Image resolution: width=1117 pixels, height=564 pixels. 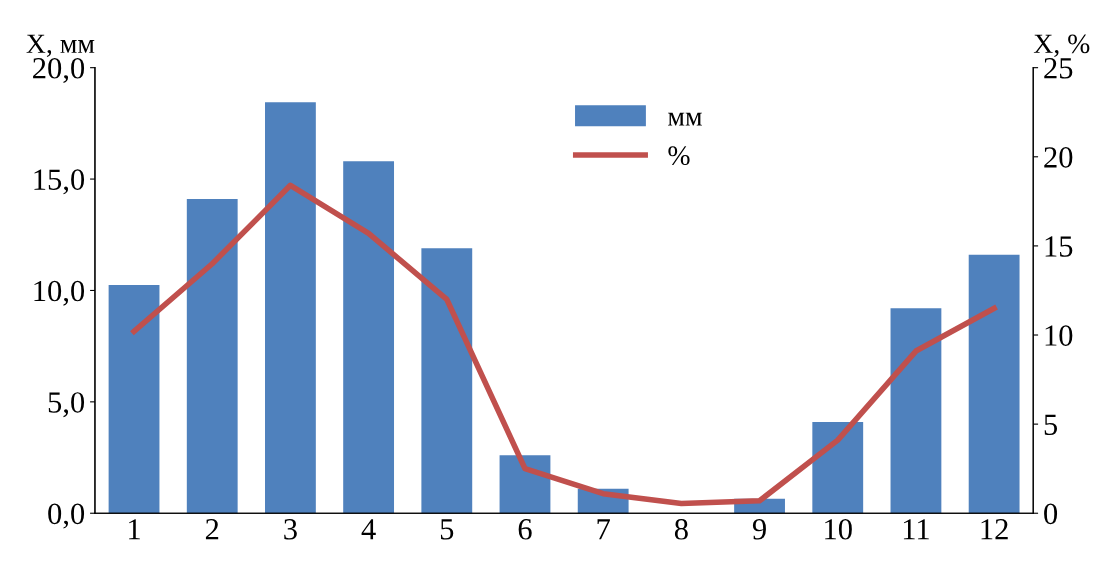 I want to click on x-tick-label: 8, so click(x=681, y=529).